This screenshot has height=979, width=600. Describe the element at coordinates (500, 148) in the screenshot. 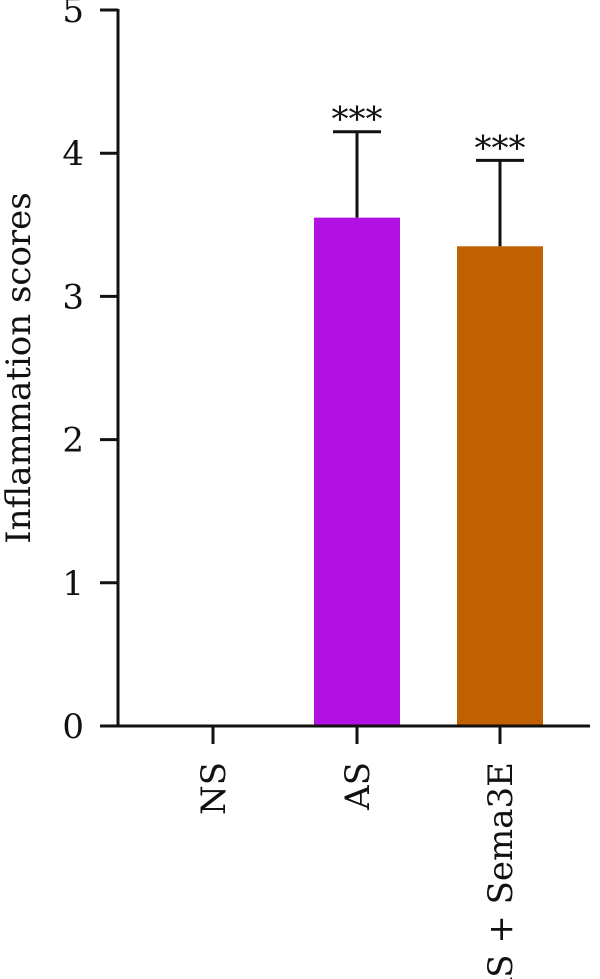

I see `significance-marker-2: ***` at that location.